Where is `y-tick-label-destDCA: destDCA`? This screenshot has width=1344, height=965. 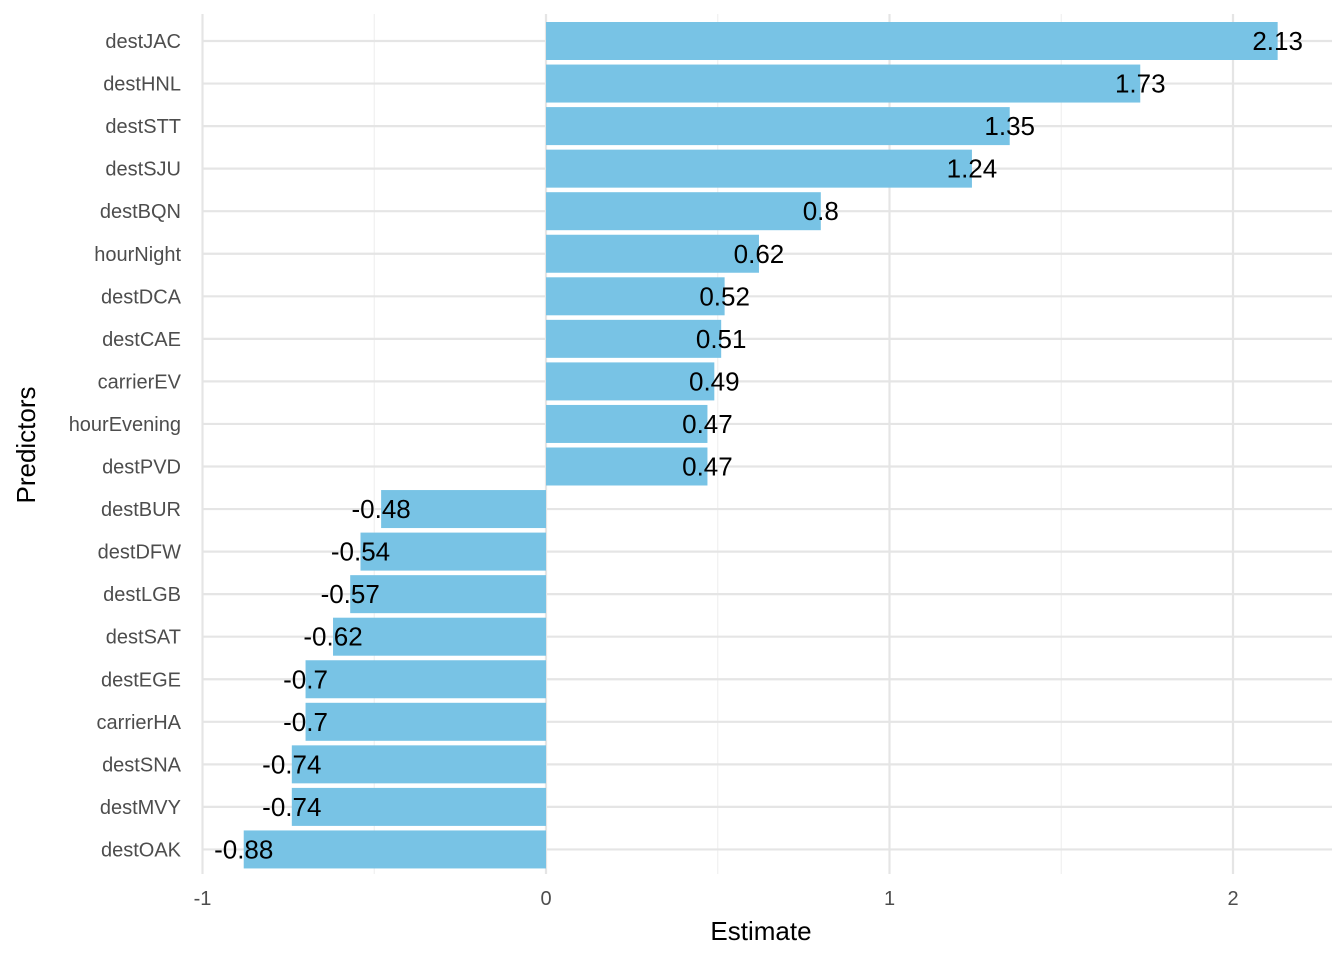 y-tick-label-destDCA: destDCA is located at coordinates (141, 297).